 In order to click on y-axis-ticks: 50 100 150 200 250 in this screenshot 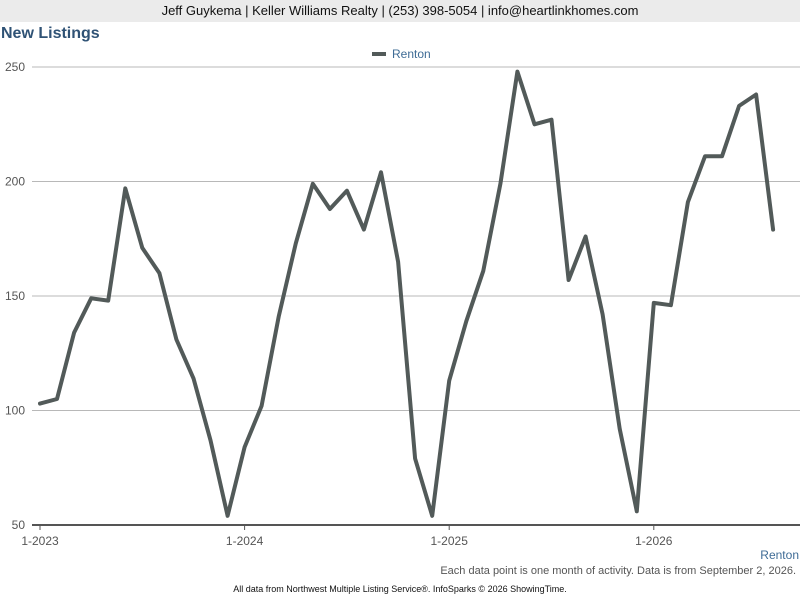, I will do `click(15, 296)`.